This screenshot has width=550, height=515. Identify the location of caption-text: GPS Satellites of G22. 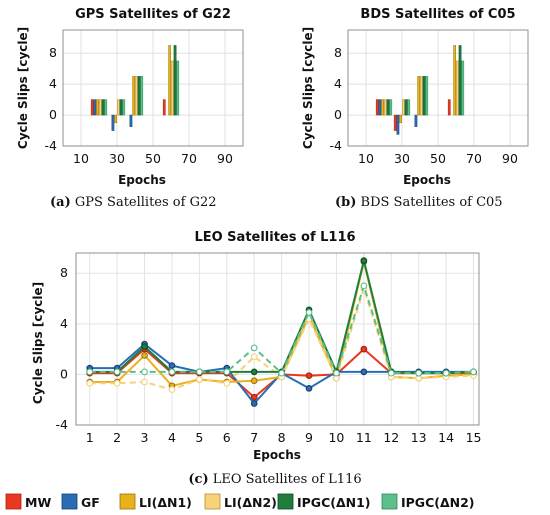
(144, 202).